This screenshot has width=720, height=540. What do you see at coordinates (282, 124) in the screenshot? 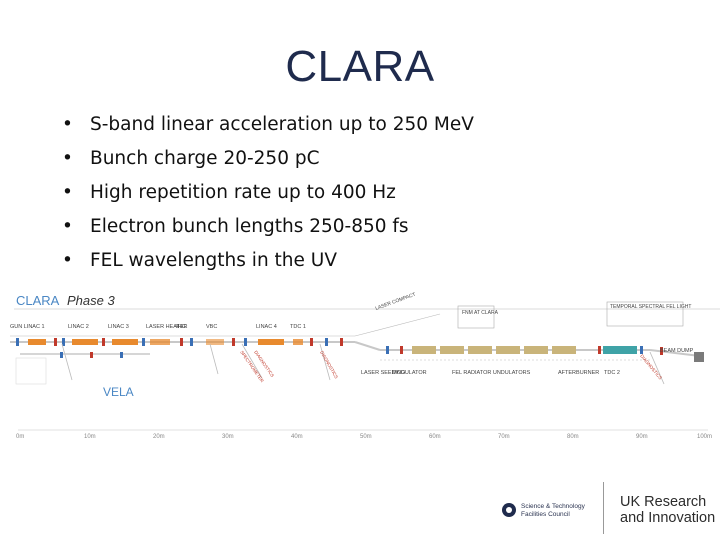
I see `bullet-text: S-band linear acceleration up to 250 MeV` at bounding box center [282, 124].